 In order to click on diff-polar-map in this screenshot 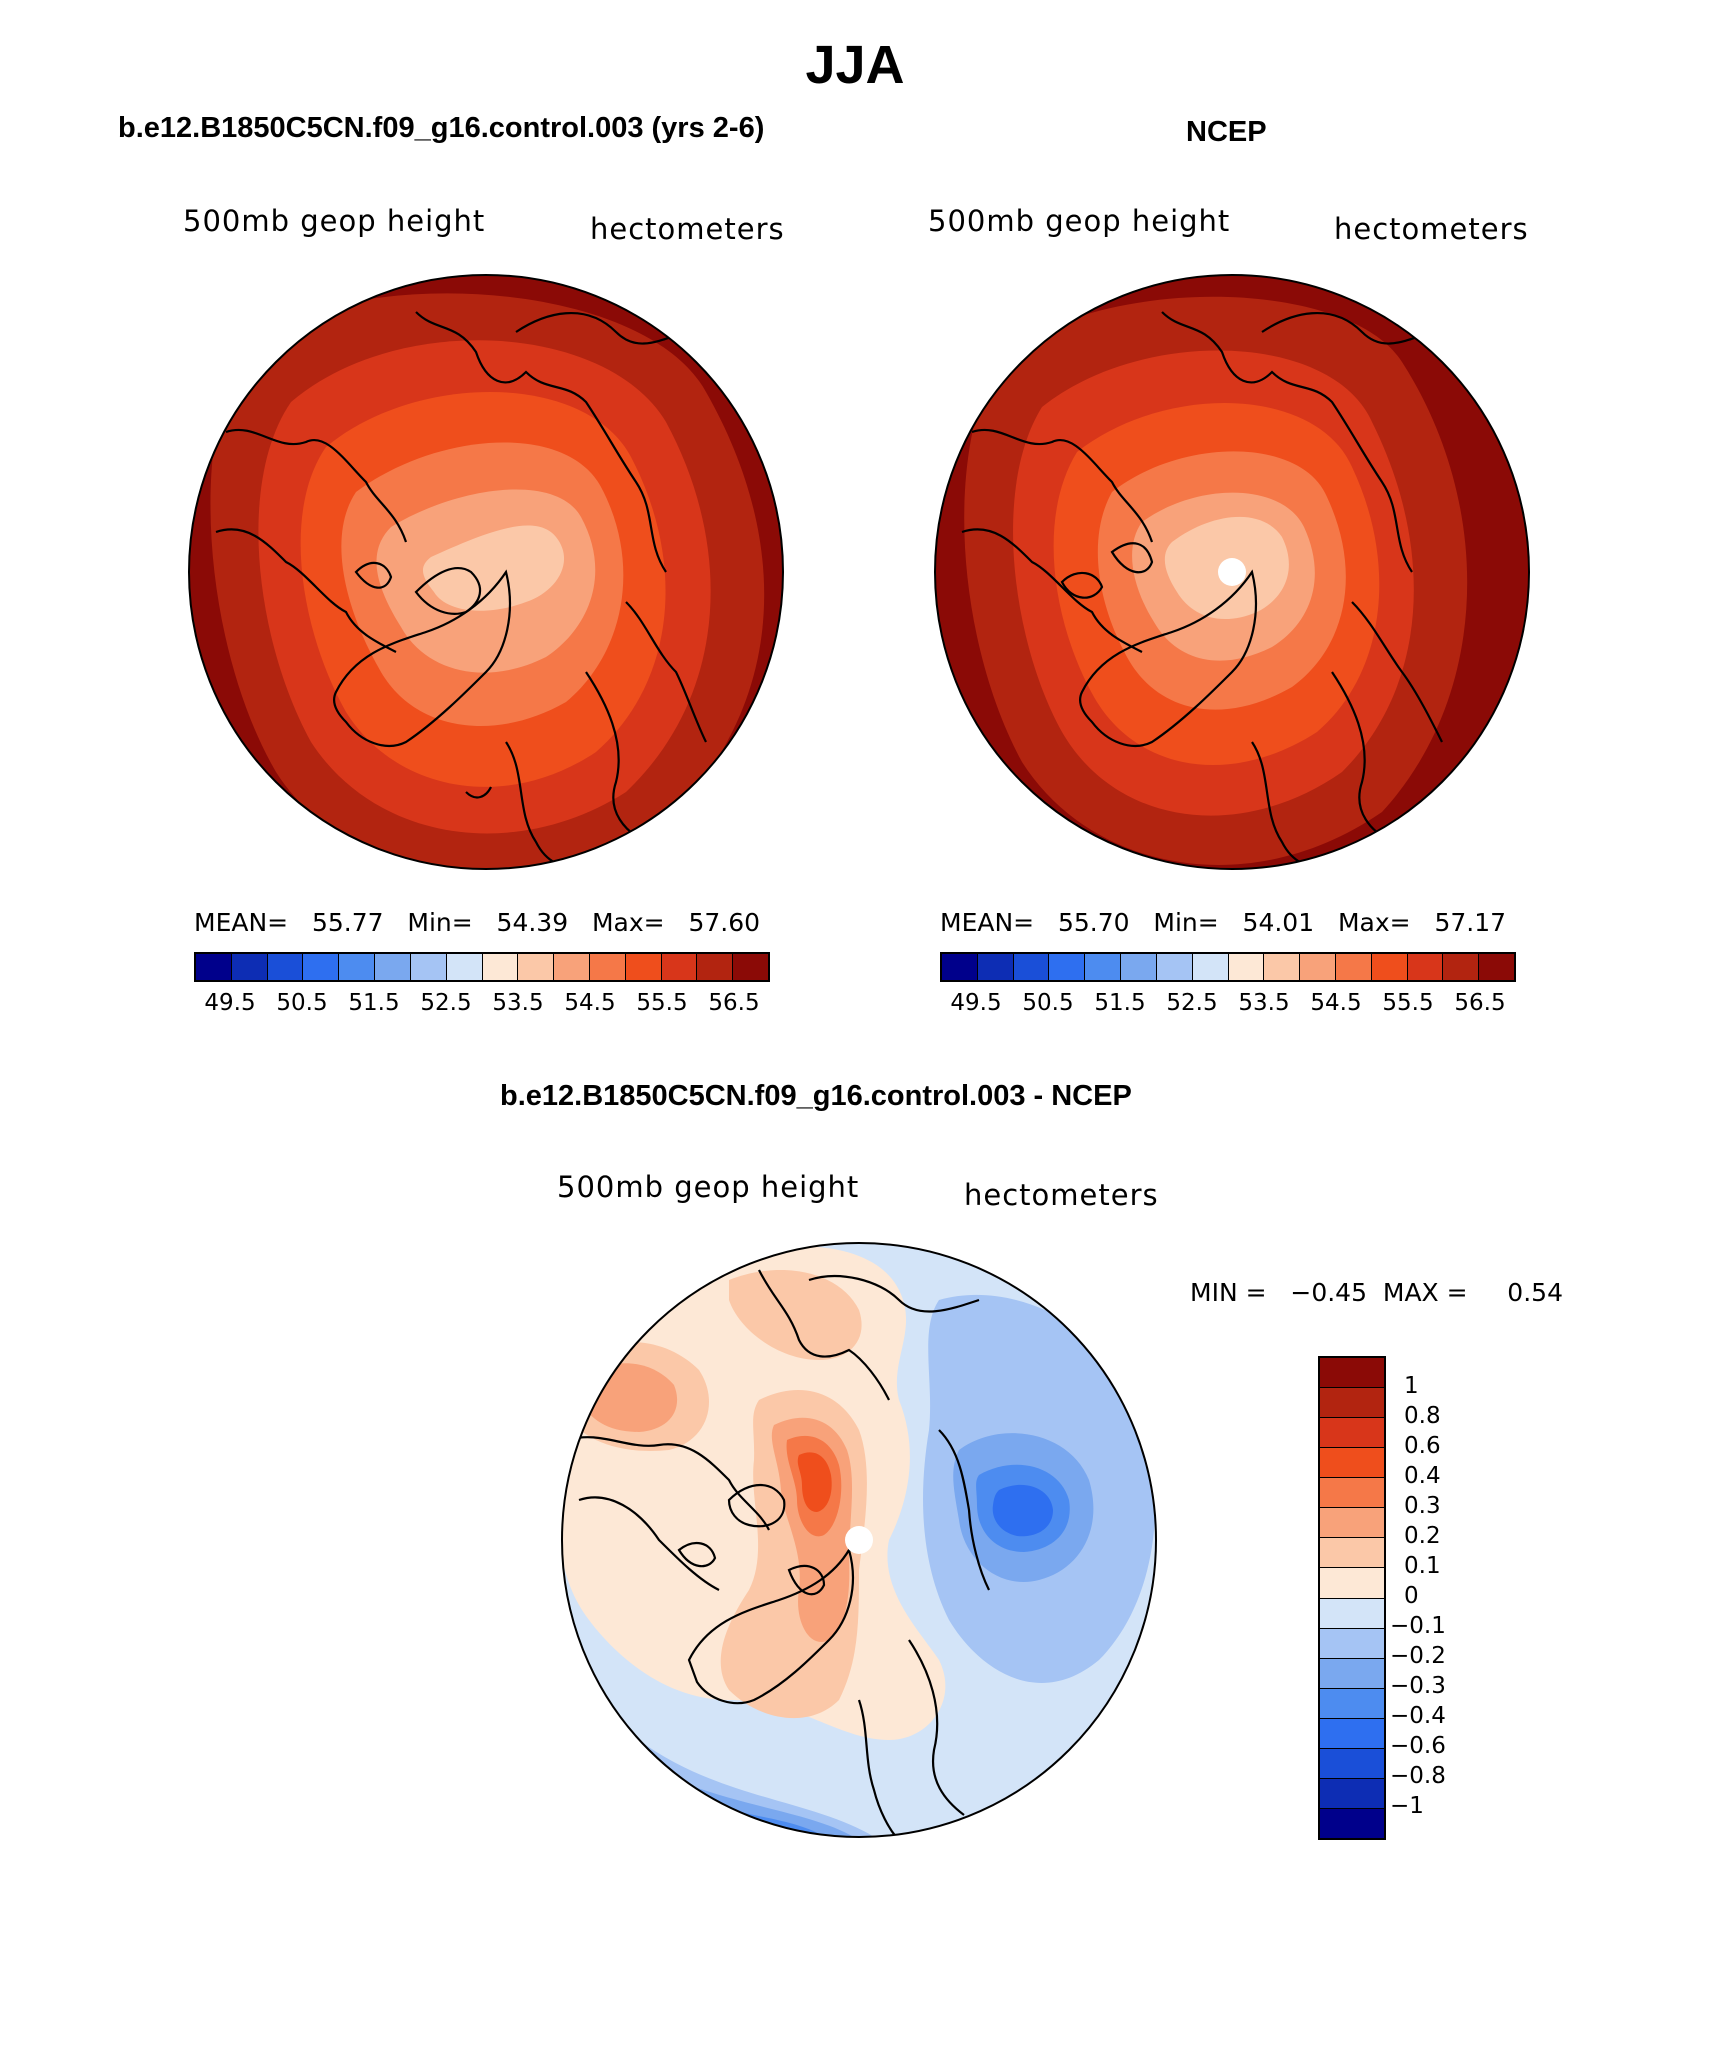, I will do `click(859, 1540)`.